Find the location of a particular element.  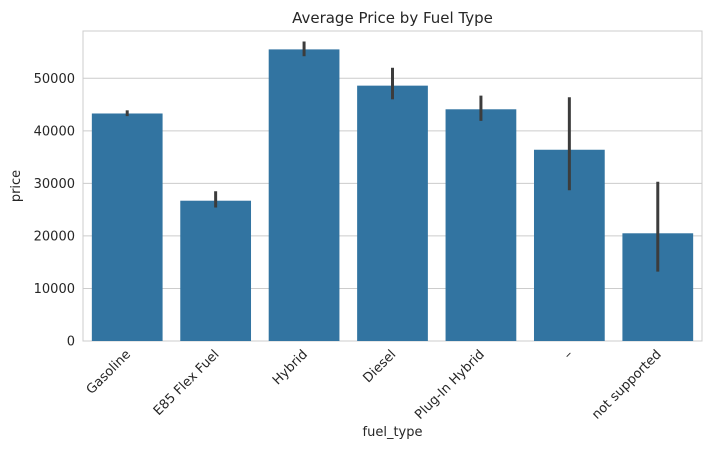

y-tick-label: 20000 is located at coordinates (54, 236).